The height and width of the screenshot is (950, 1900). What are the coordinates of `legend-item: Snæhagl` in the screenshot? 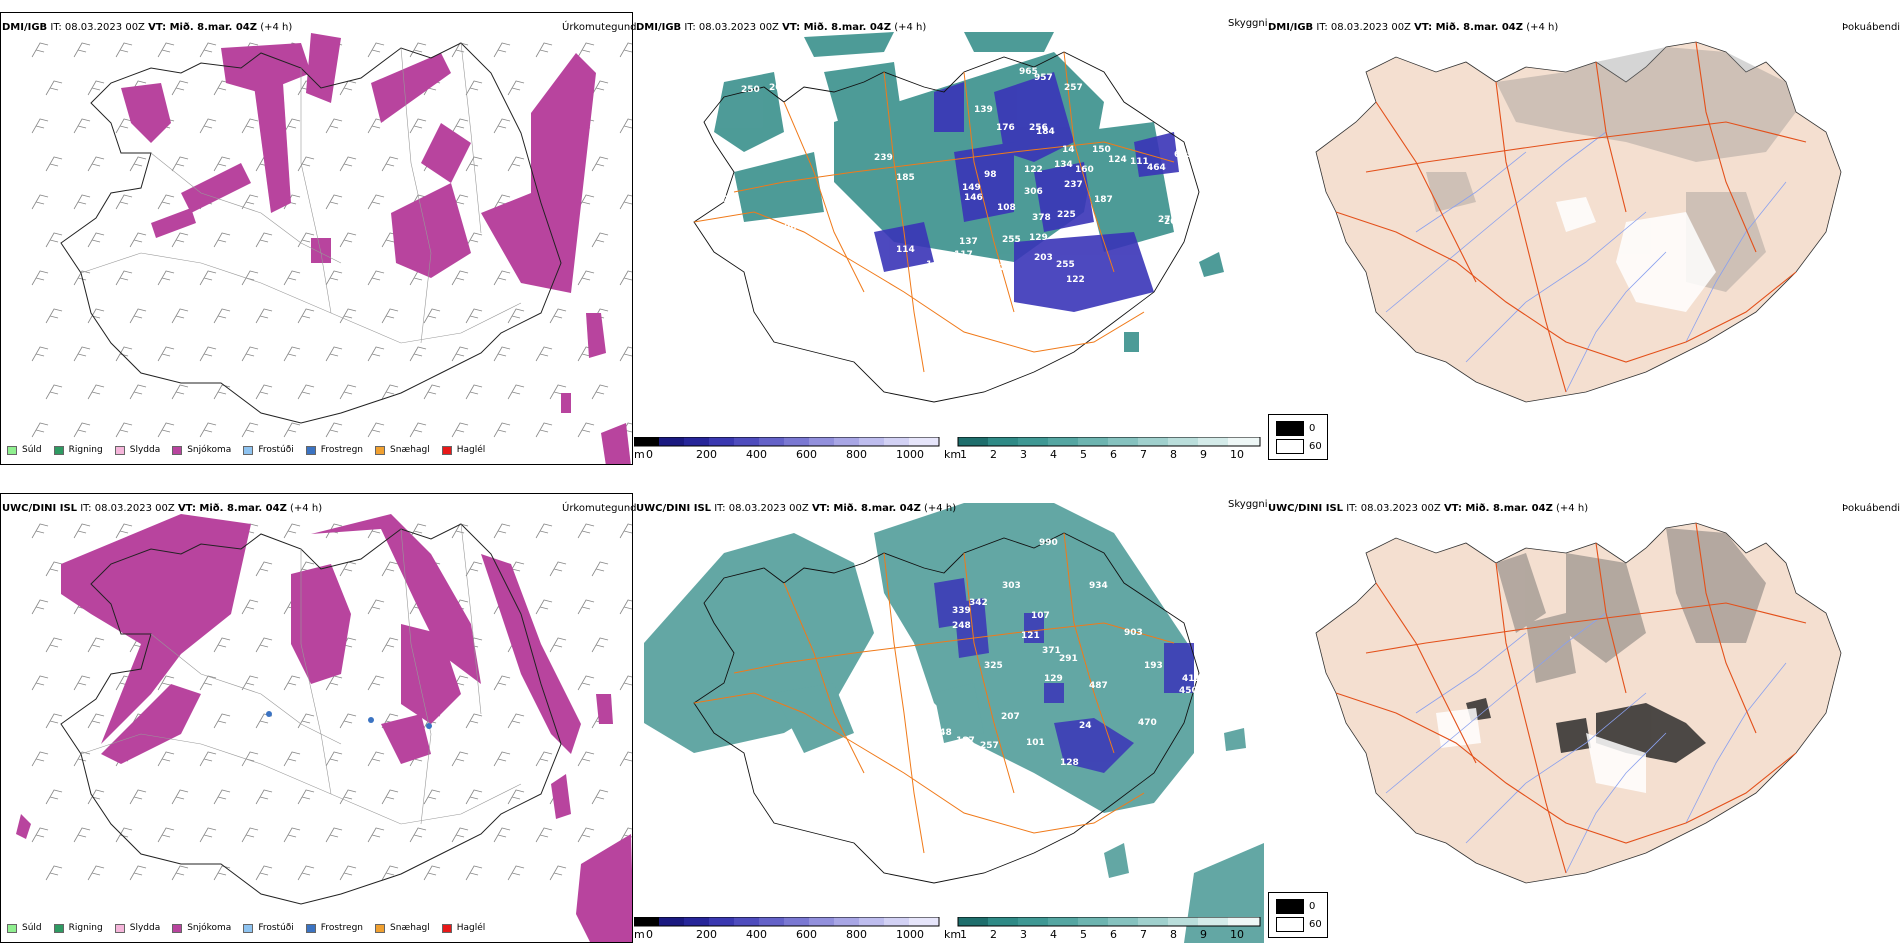 It's located at (402, 928).